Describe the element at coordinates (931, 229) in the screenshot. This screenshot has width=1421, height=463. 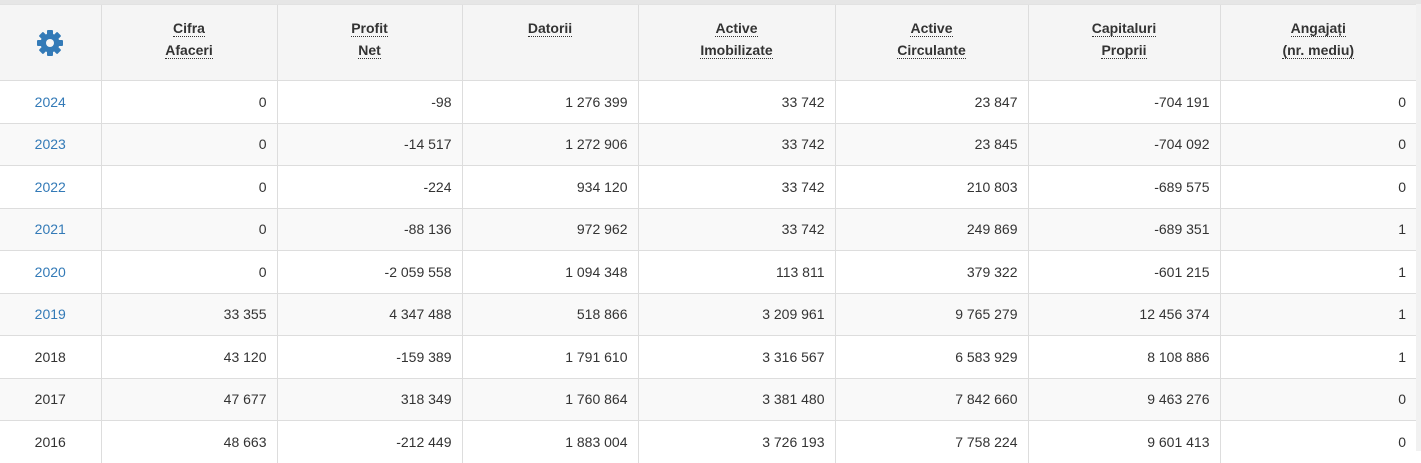
I see `value-cell: 249 869` at that location.